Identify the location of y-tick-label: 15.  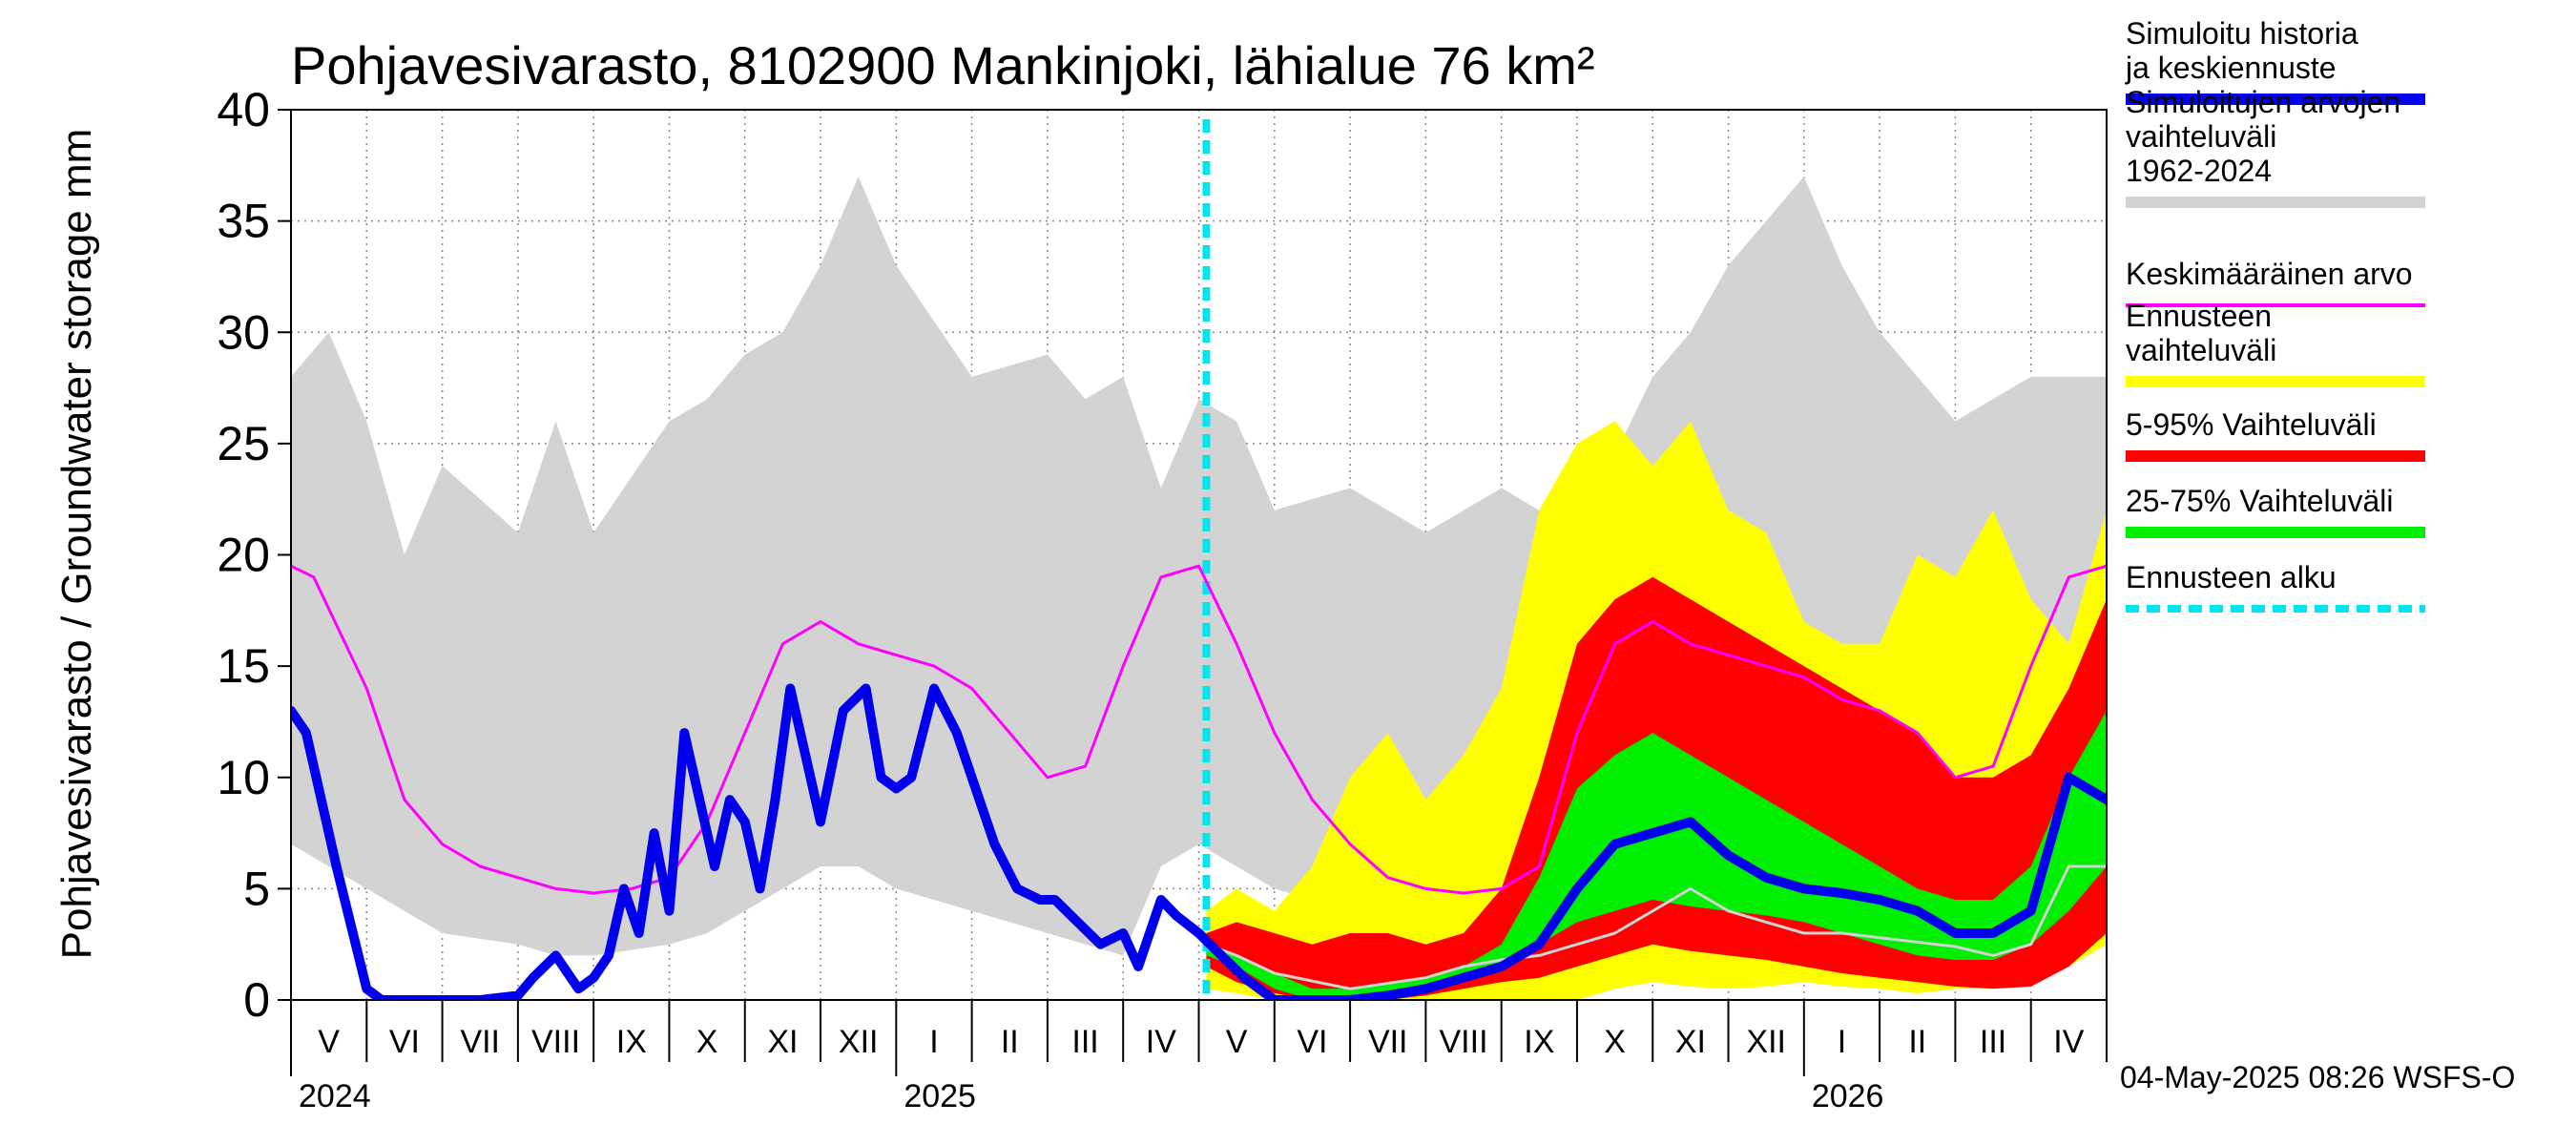
(243, 666).